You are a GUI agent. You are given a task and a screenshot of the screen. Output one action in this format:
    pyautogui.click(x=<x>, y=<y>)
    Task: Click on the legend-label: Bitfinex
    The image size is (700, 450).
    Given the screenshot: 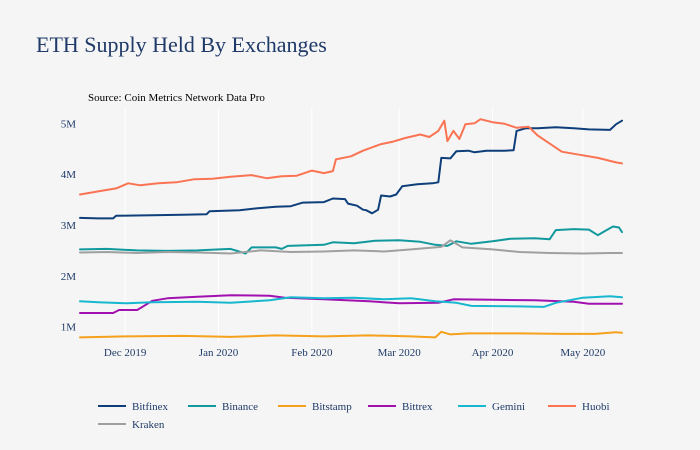 What is the action you would take?
    pyautogui.click(x=150, y=407)
    